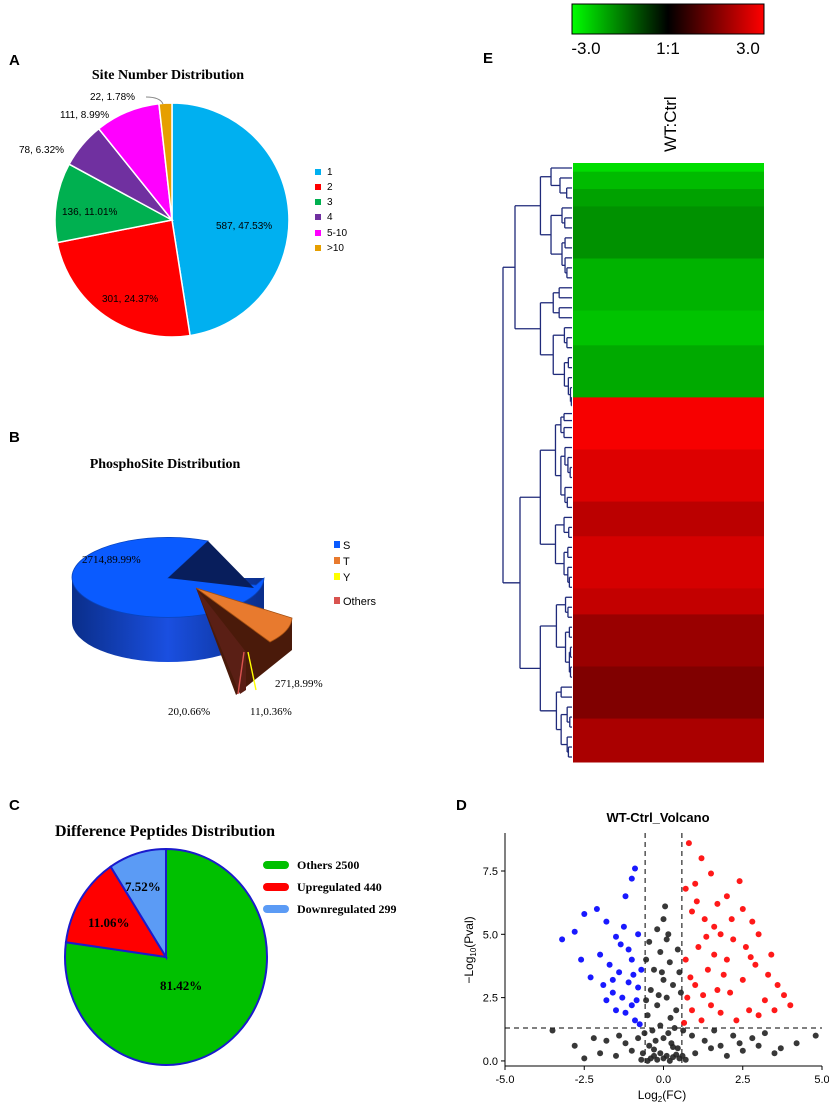 Image resolution: width=829 pixels, height=1105 pixels. What do you see at coordinates (360, 602) in the screenshot?
I see `legend-label-others: Others` at bounding box center [360, 602].